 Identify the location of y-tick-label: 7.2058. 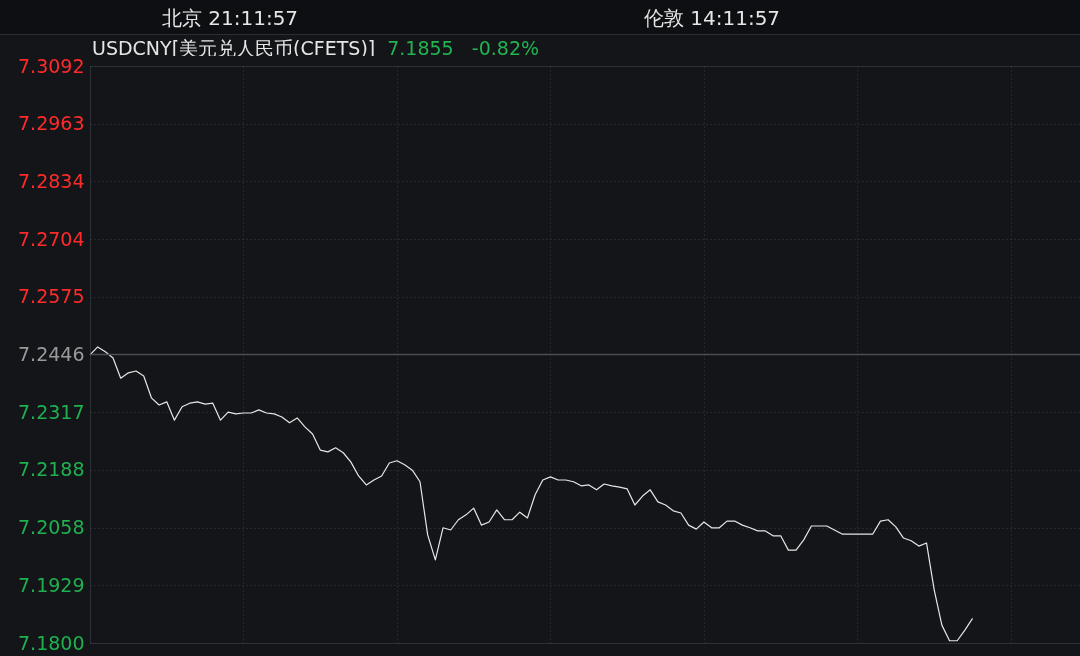
(51, 527).